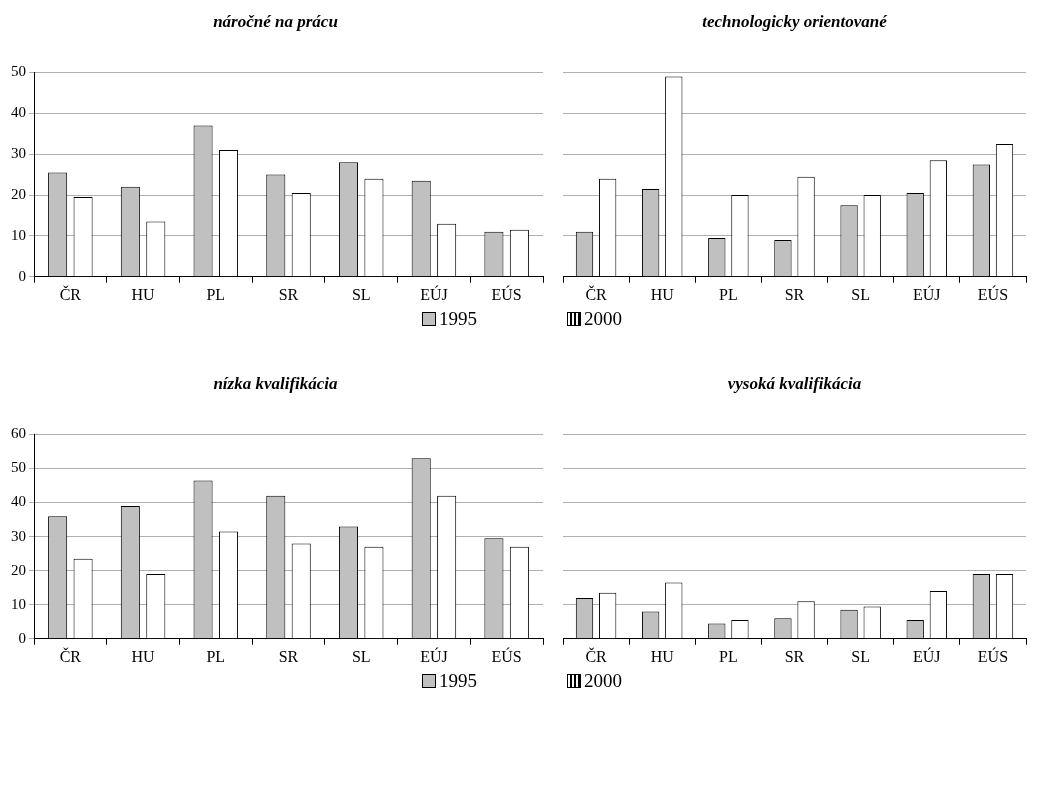  I want to click on chart-title: vysoká kvalifikácia, so click(794, 383).